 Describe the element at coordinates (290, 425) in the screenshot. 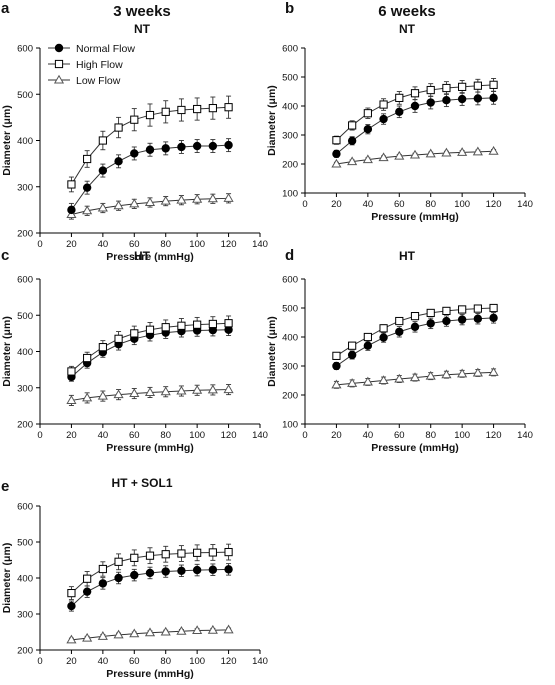

I see `y-tick-label: 100` at that location.